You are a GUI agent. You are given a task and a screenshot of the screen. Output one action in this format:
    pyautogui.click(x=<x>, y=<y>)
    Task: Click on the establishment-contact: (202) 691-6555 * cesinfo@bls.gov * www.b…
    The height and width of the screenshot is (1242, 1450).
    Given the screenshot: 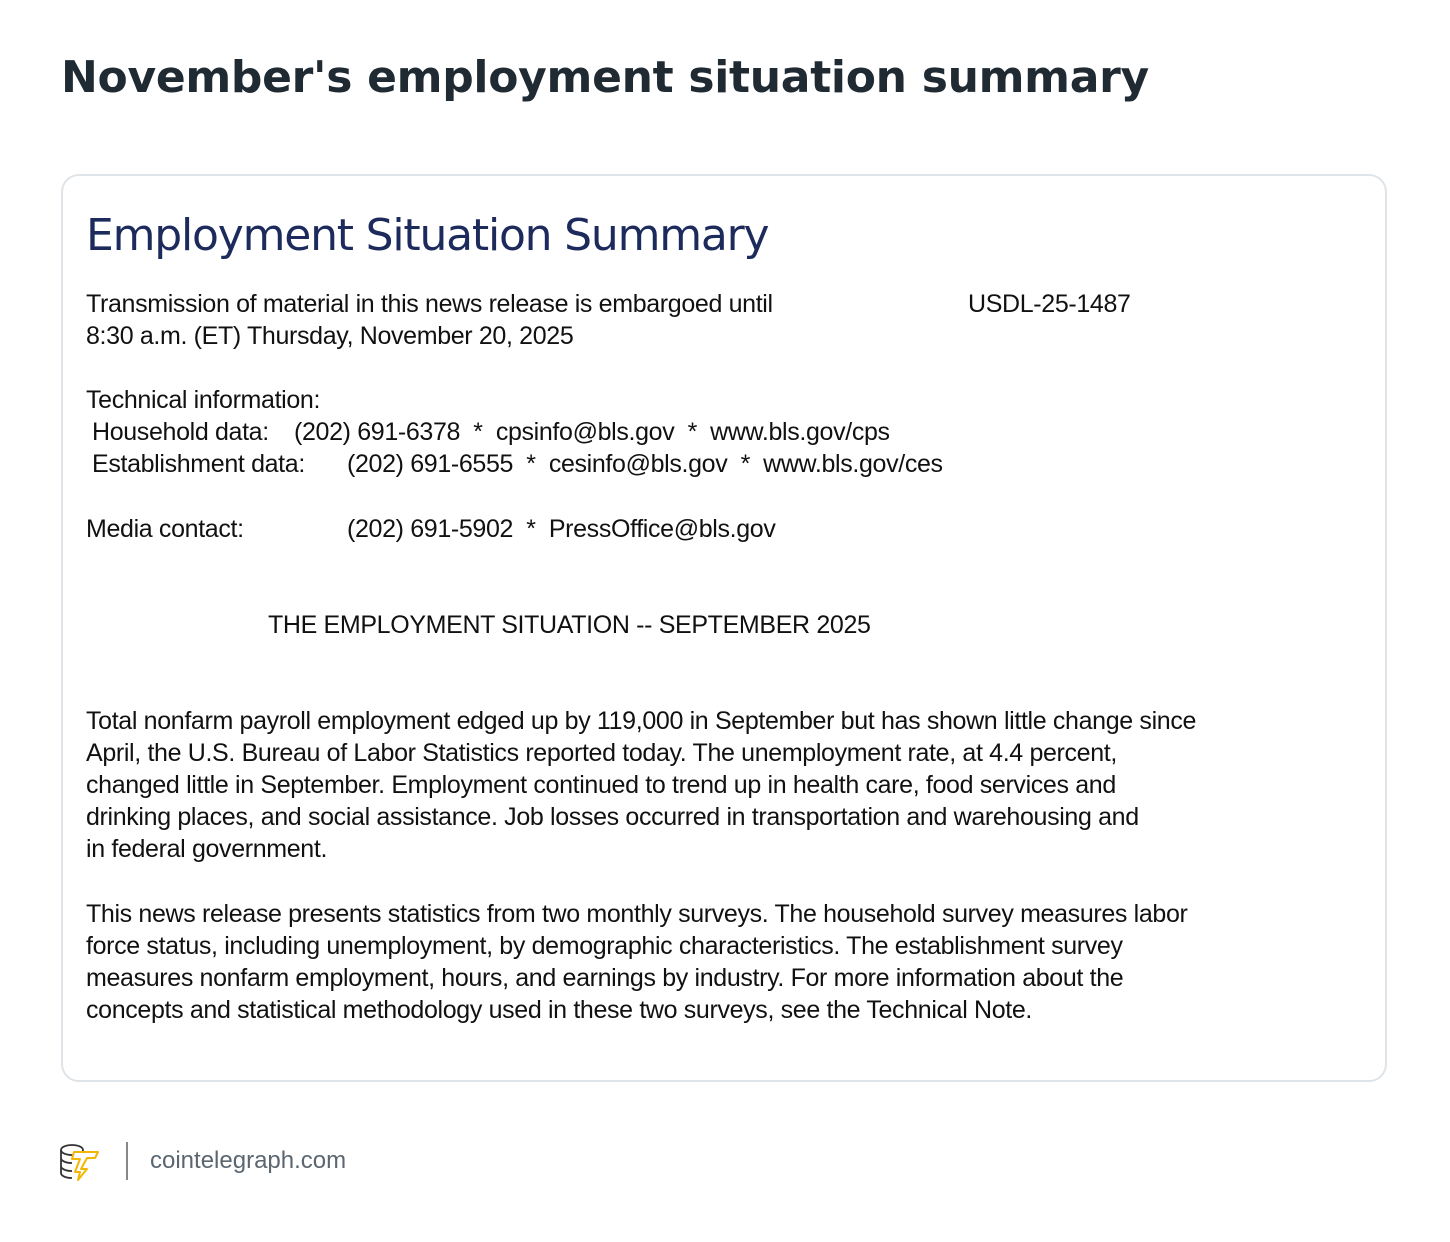 What is the action you would take?
    pyautogui.click(x=645, y=464)
    